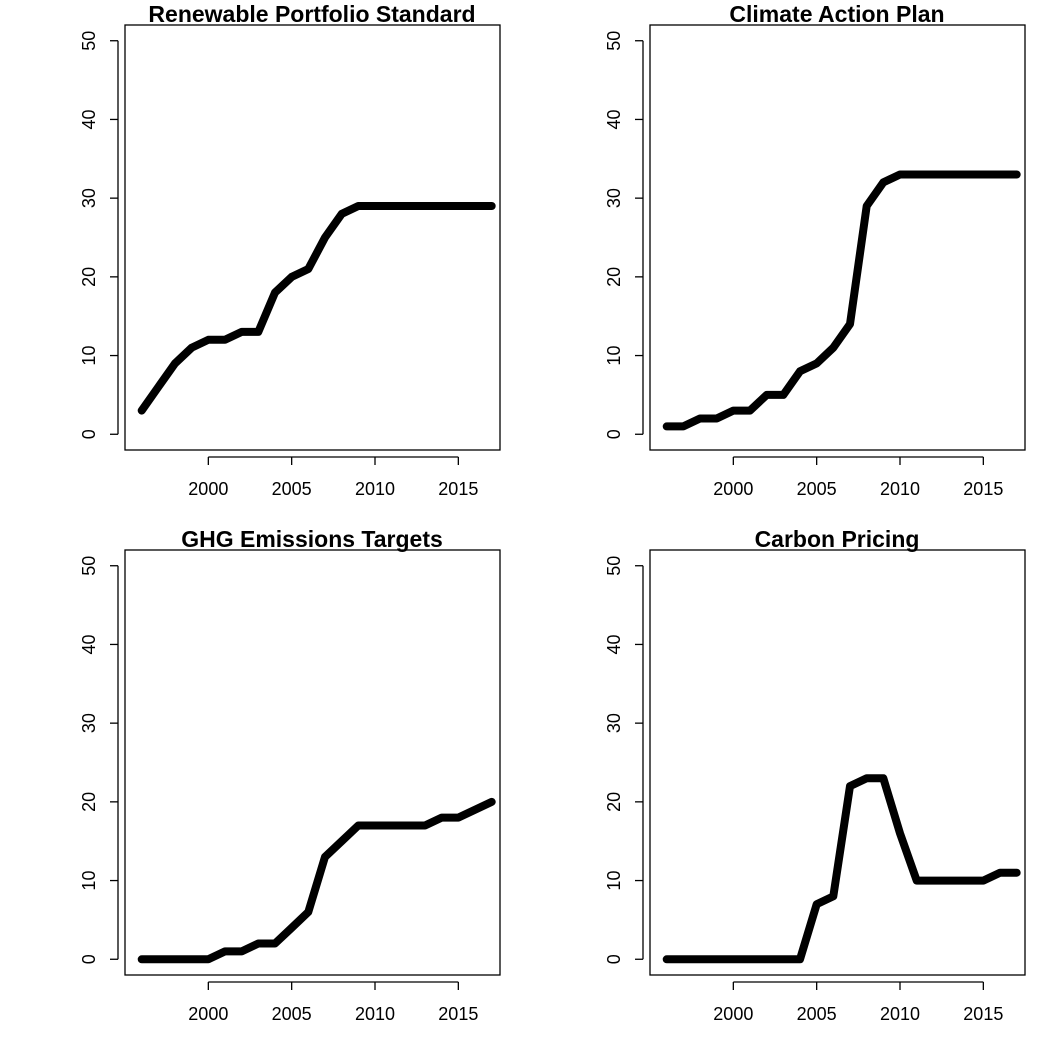 The image size is (1050, 1050). I want to click on panel-title: GHG Emissions Targets, so click(312, 539).